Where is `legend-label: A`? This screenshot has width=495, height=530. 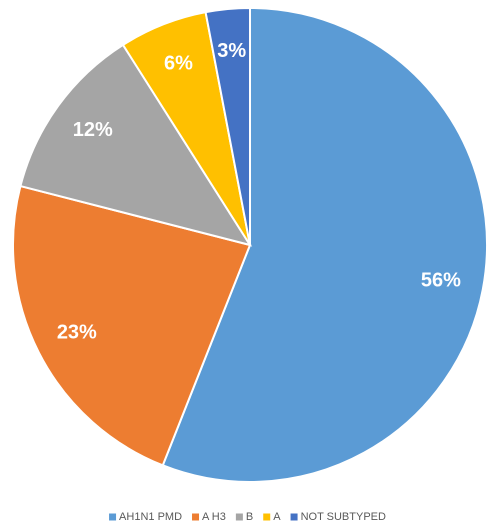
legend-label: A is located at coordinates (277, 517).